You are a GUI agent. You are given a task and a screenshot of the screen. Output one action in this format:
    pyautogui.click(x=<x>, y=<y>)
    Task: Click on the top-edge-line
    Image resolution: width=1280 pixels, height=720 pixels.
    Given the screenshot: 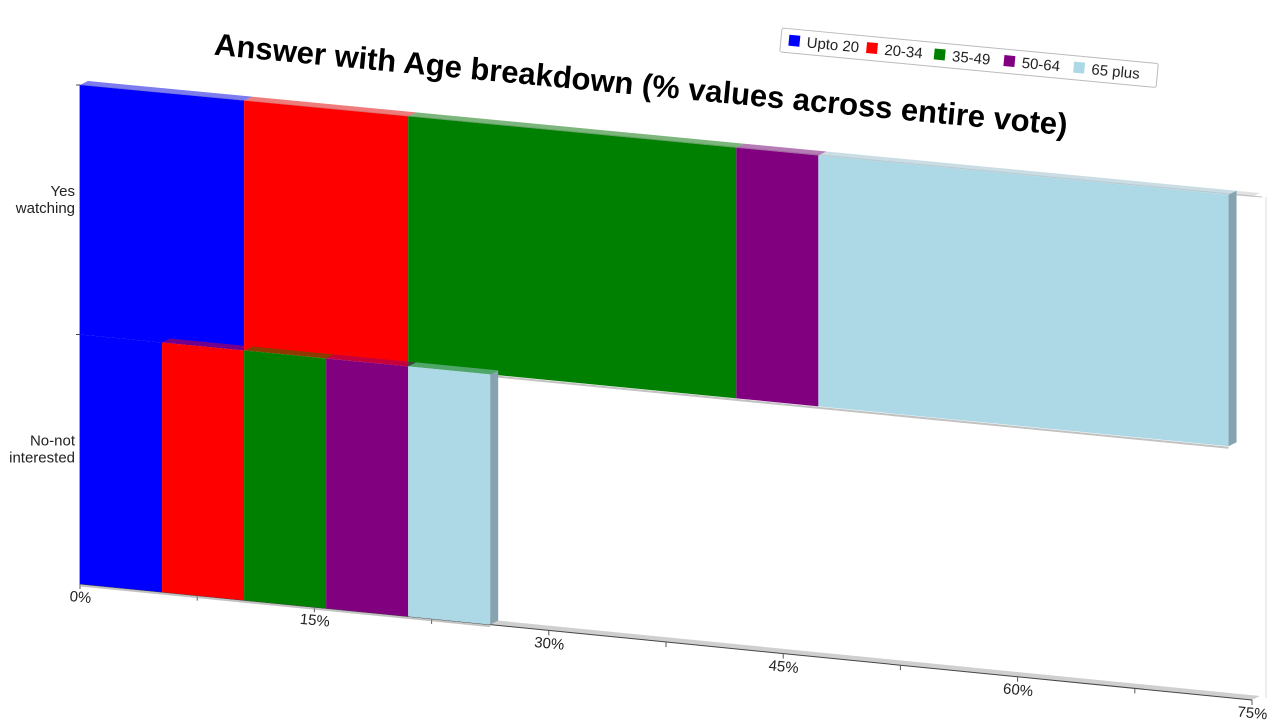 What is the action you would take?
    pyautogui.click(x=671, y=141)
    